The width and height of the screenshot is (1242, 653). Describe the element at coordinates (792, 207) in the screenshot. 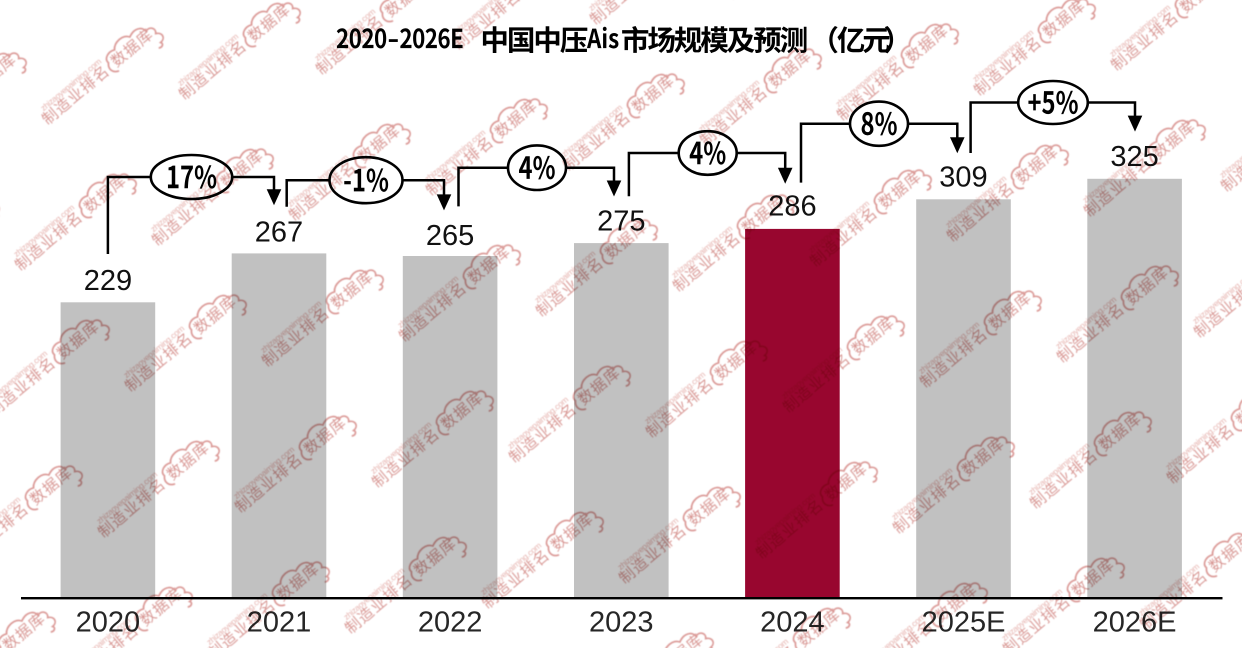

I see `svg-text: 286` at that location.